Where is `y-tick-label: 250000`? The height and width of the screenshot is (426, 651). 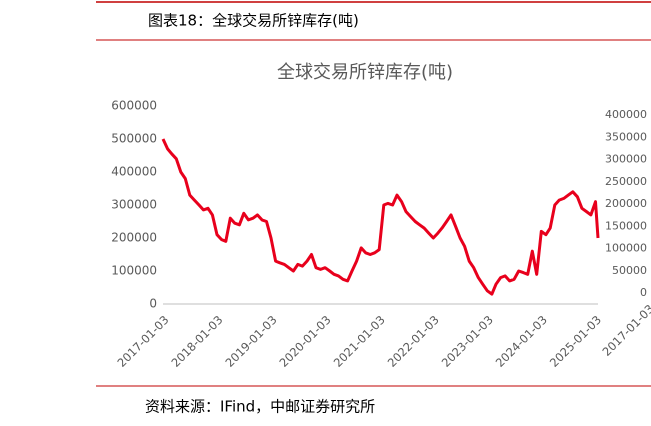 y-tick-label: 250000 is located at coordinates (626, 181).